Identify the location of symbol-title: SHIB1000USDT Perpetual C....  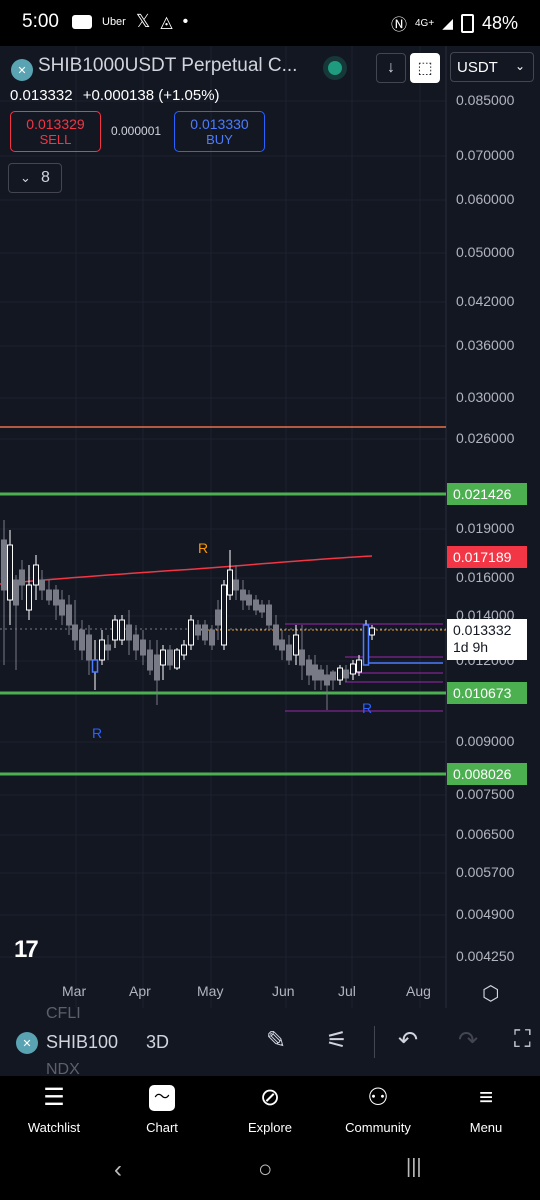
(168, 65).